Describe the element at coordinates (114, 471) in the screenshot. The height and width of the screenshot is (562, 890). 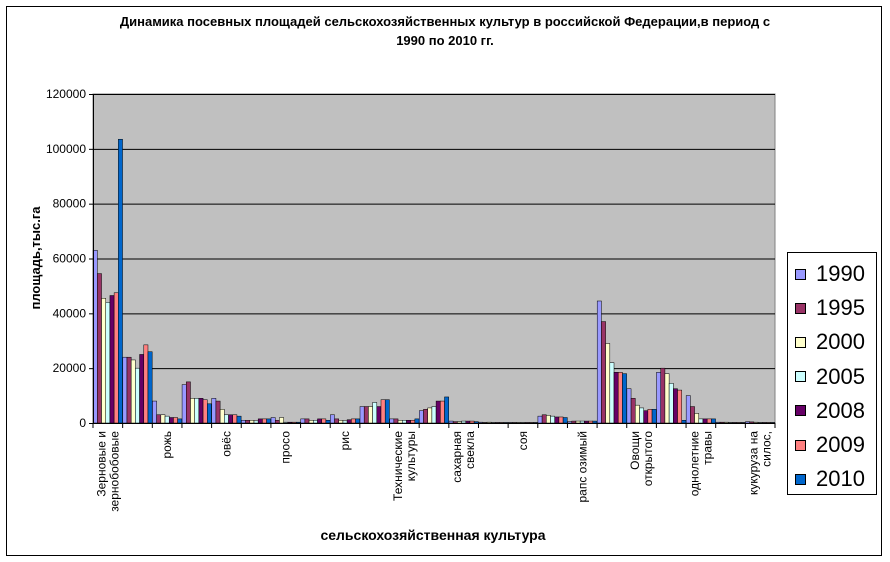
I see `x-tick-label: зернобобовые` at that location.